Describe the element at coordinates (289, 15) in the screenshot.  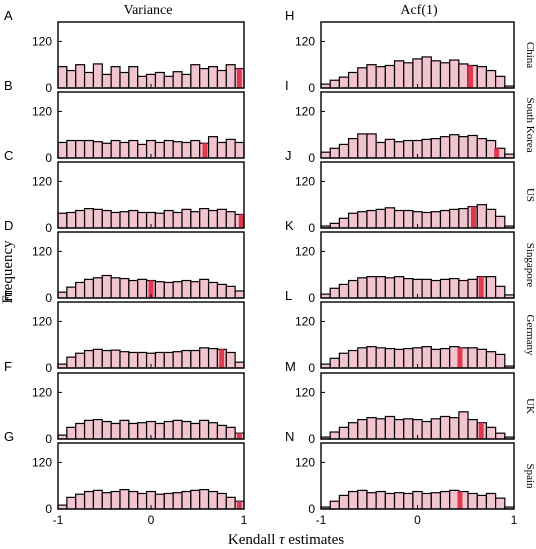
I see `panel-letter: H` at that location.